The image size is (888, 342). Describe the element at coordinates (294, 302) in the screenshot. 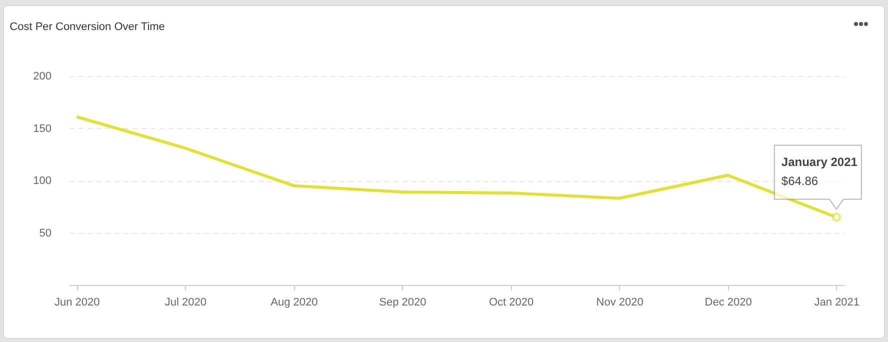

I see `x-tick-label: Aug 2020` at that location.